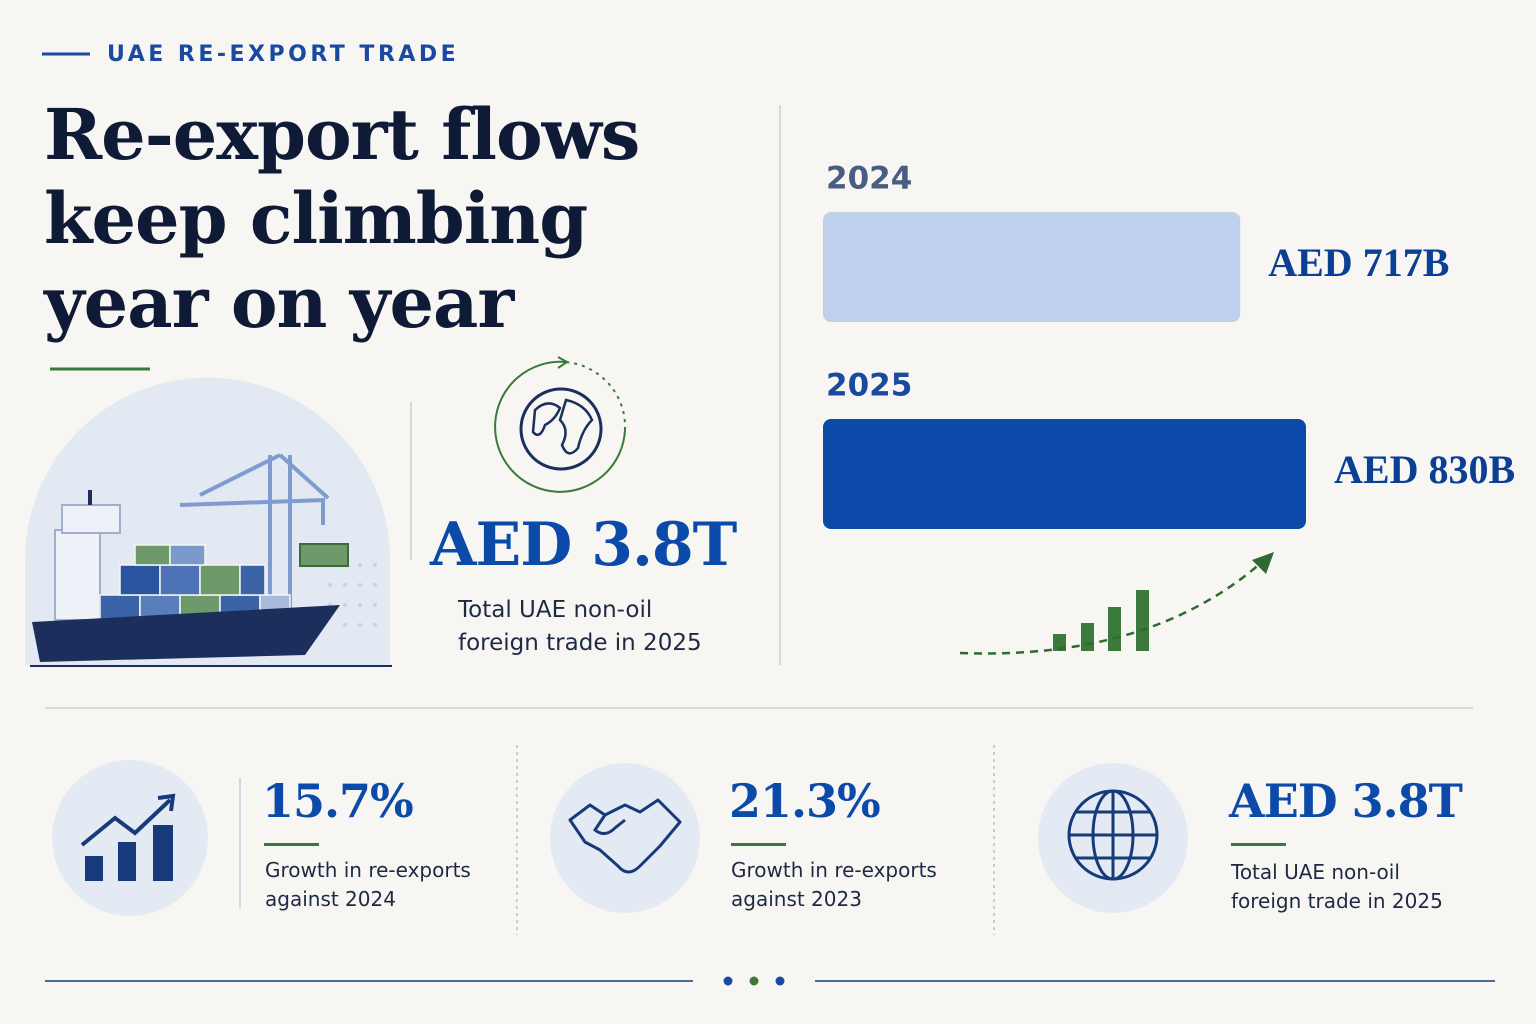  What do you see at coordinates (283, 54) in the screenshot?
I see `kicker: UAE RE-EXPORT TRADE` at bounding box center [283, 54].